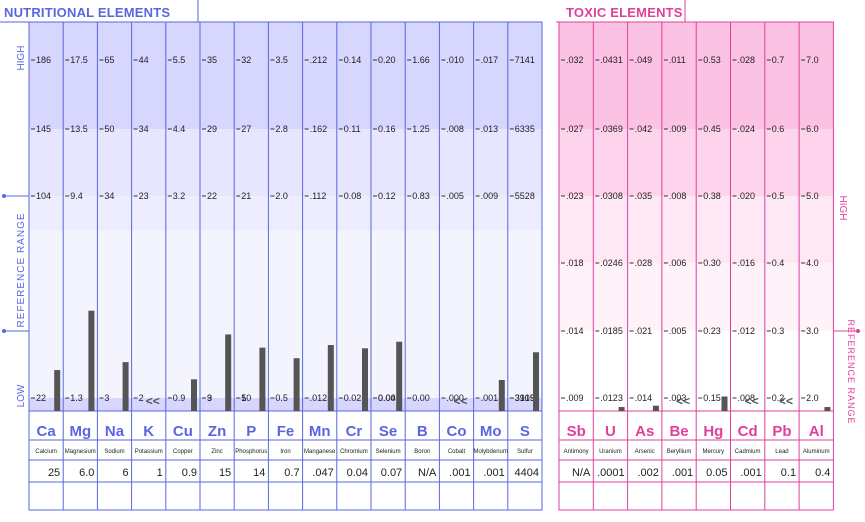 The width and height of the screenshot is (865, 522). I want to click on element-symbol: U, so click(610, 431).